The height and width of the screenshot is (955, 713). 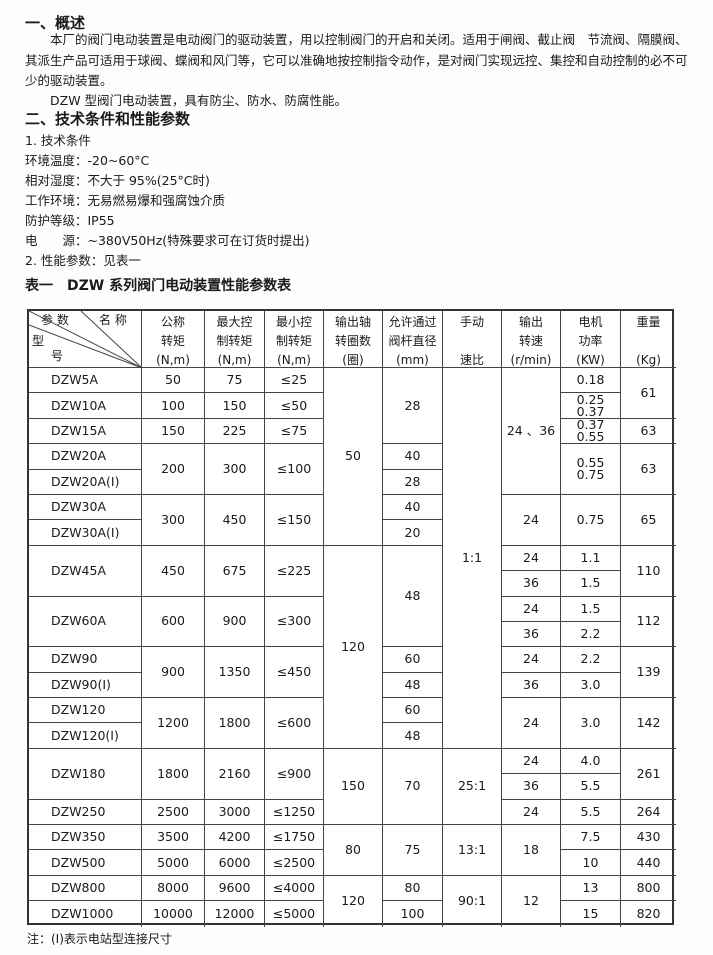 What do you see at coordinates (125, 200) in the screenshot?
I see `spec-line: 工作环境：无易燃易爆和强腐蚀介质` at bounding box center [125, 200].